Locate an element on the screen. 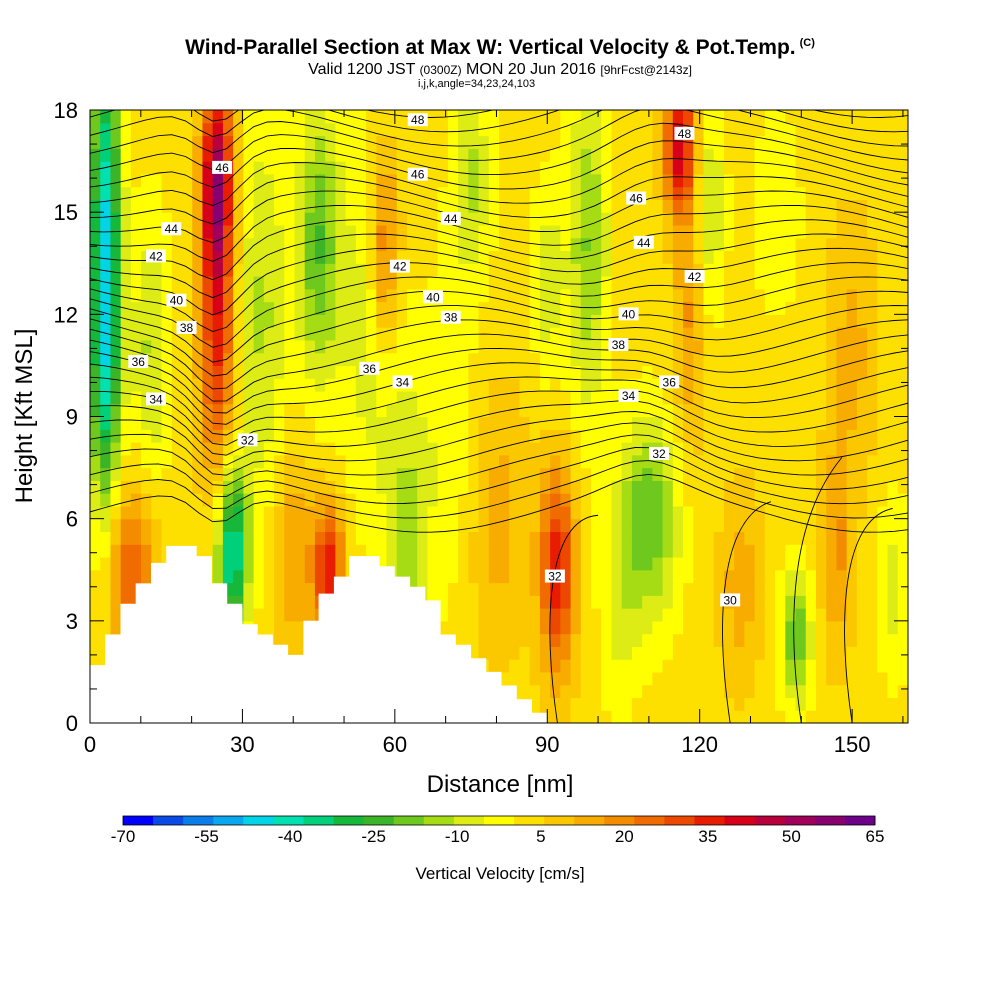 The width and height of the screenshot is (1000, 1000). contour-label: 48 is located at coordinates (417, 120).